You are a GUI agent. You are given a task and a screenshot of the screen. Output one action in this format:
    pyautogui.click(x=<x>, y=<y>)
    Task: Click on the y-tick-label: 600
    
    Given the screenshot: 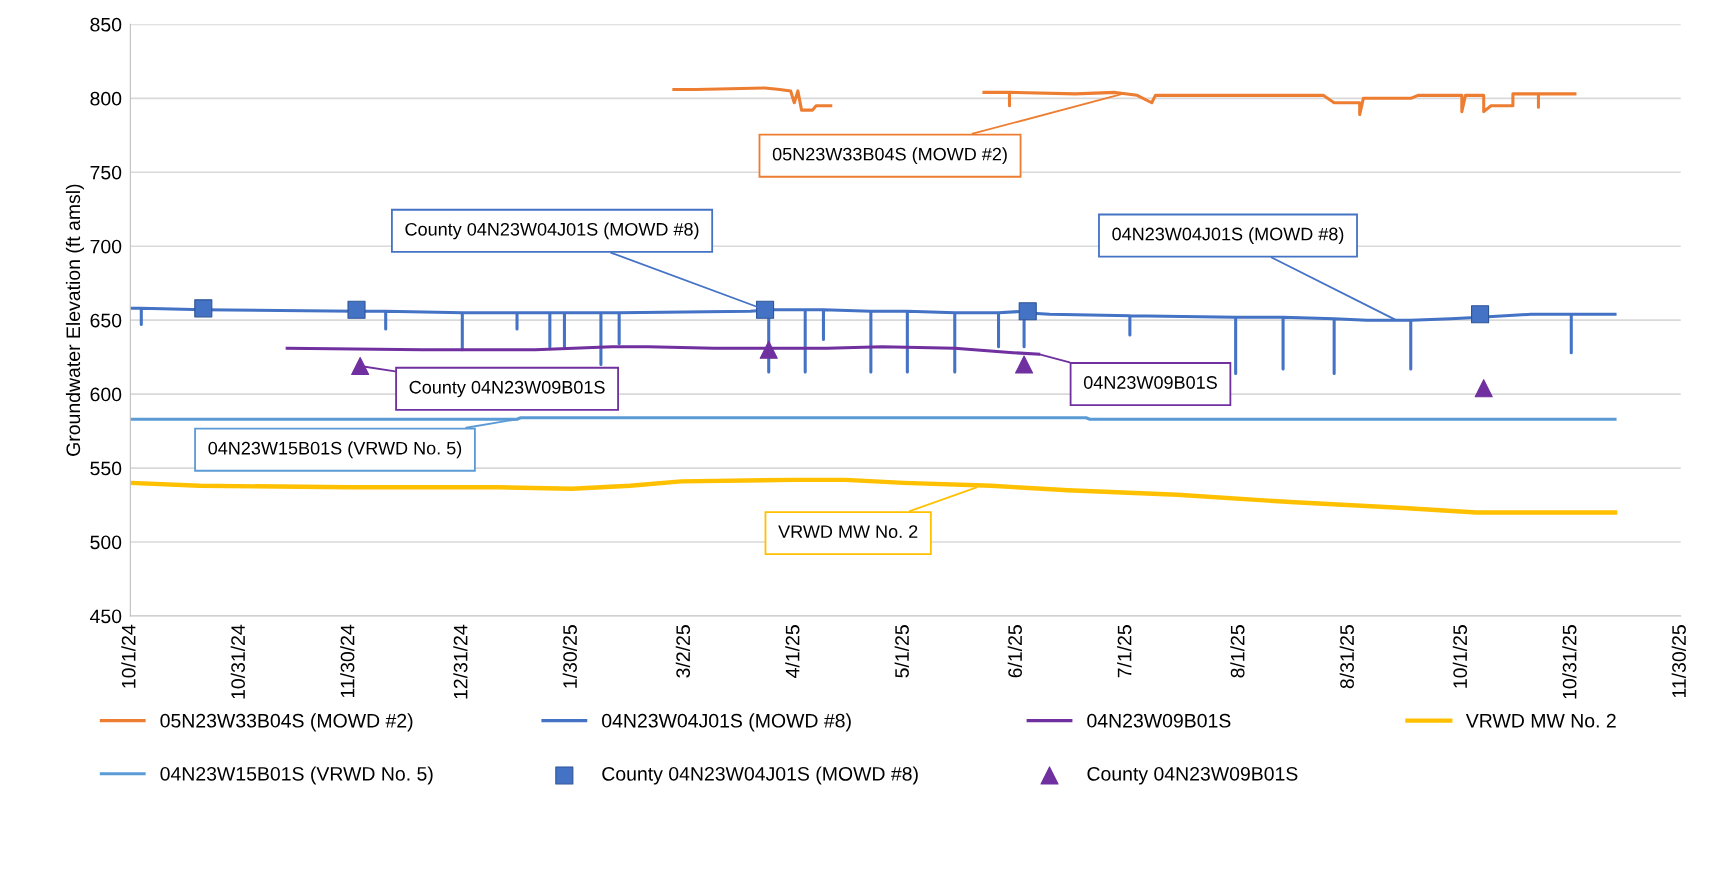 What is the action you would take?
    pyautogui.click(x=106, y=394)
    